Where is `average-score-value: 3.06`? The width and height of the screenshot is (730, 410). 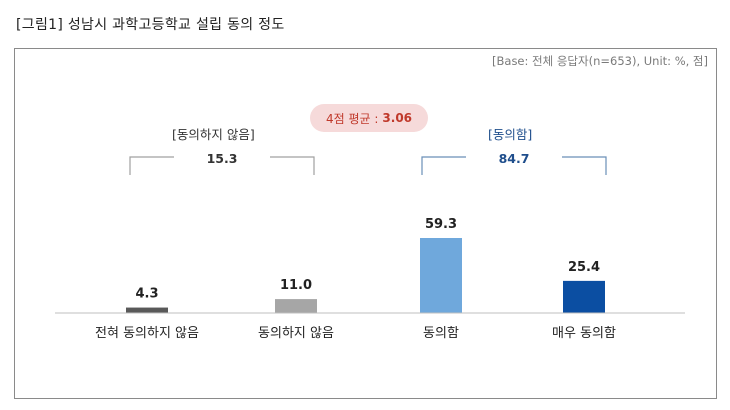 average-score-value: 3.06 is located at coordinates (397, 118).